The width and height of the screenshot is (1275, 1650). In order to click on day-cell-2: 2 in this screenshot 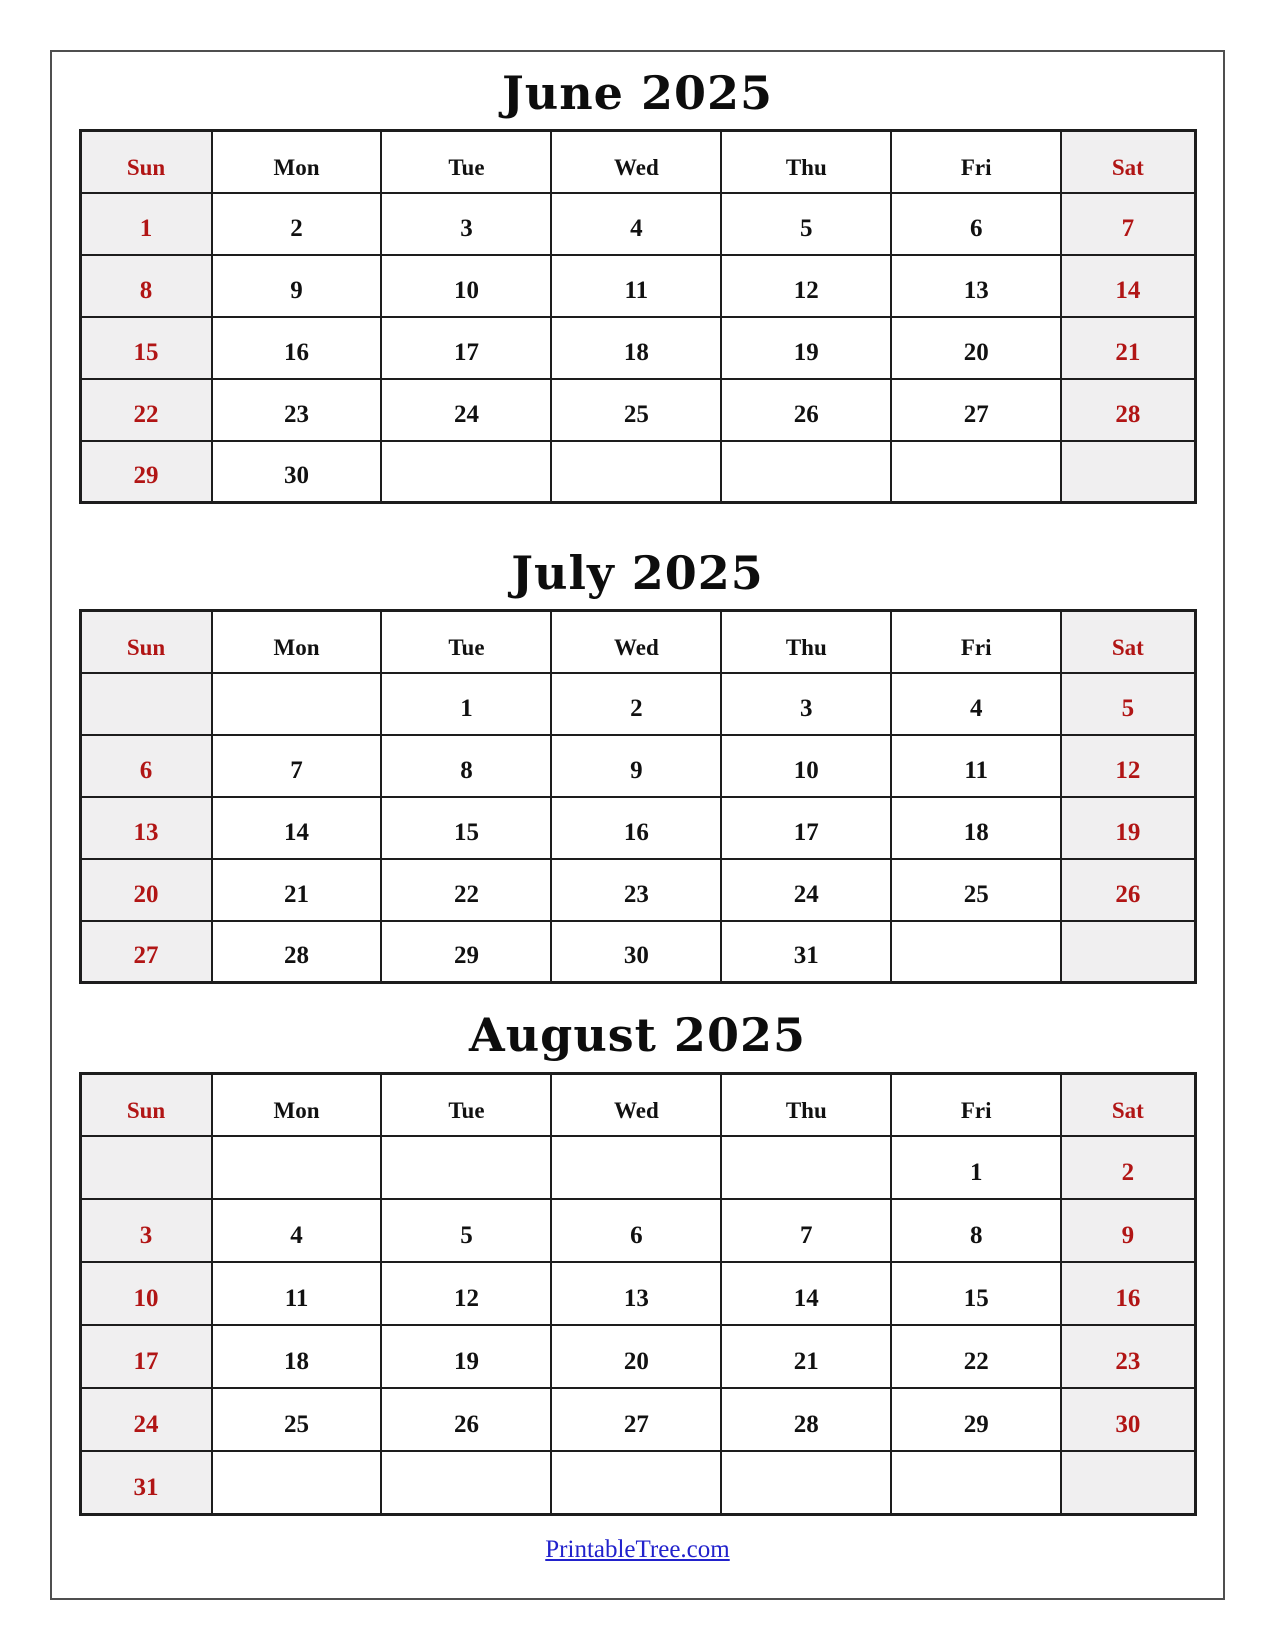, I will do `click(296, 223)`.